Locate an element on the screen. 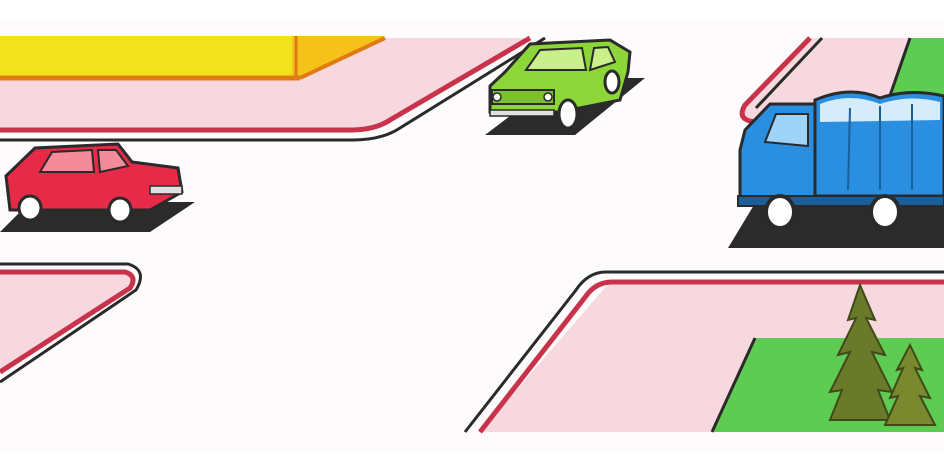  yellow-building is located at coordinates (193, 58).